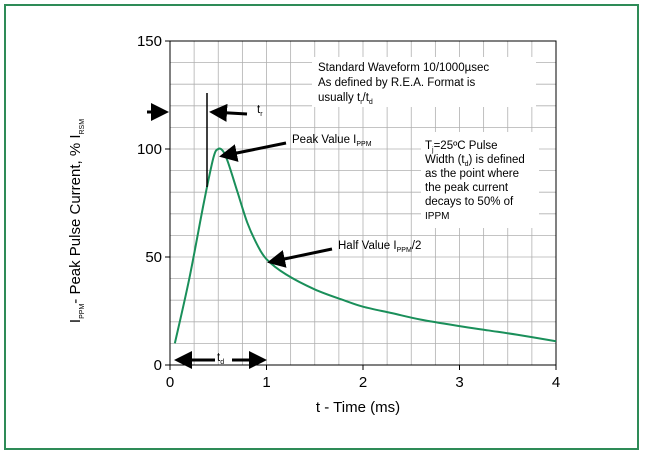  I want to click on note-standard-line1: Standard Waveform 10/1000µsec, so click(403, 68).